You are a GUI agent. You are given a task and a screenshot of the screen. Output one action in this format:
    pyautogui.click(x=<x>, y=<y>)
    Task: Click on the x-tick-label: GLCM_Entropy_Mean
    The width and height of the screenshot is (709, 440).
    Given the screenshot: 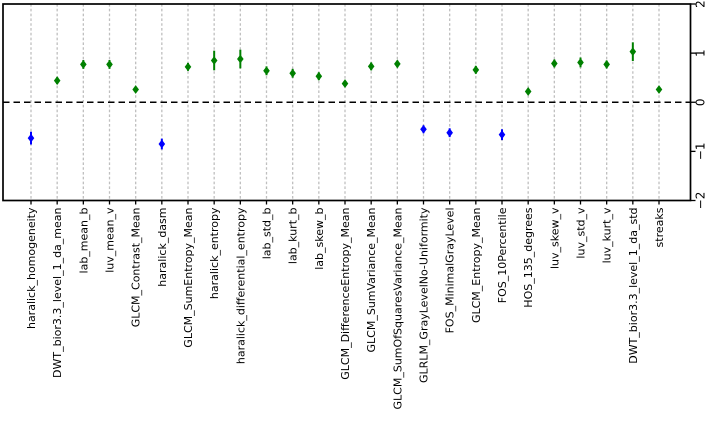 What is the action you would take?
    pyautogui.click(x=476, y=265)
    